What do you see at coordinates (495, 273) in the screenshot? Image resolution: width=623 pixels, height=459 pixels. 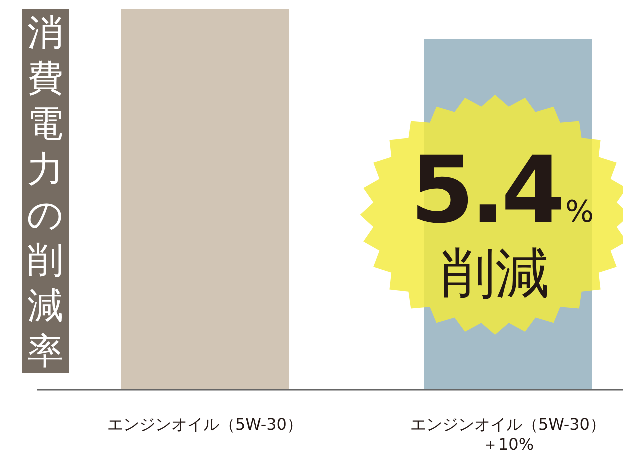 I see `annotation: 削減` at bounding box center [495, 273].